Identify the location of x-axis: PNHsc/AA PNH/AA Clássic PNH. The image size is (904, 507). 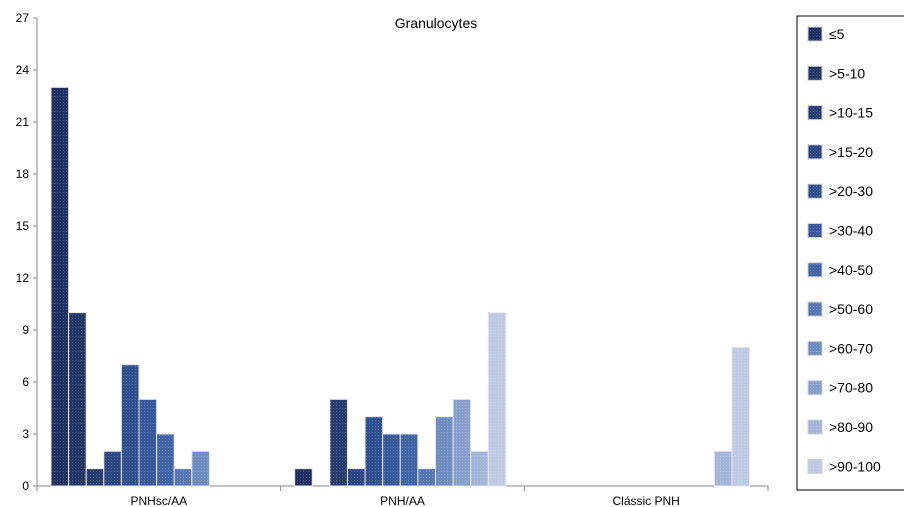
(402, 496).